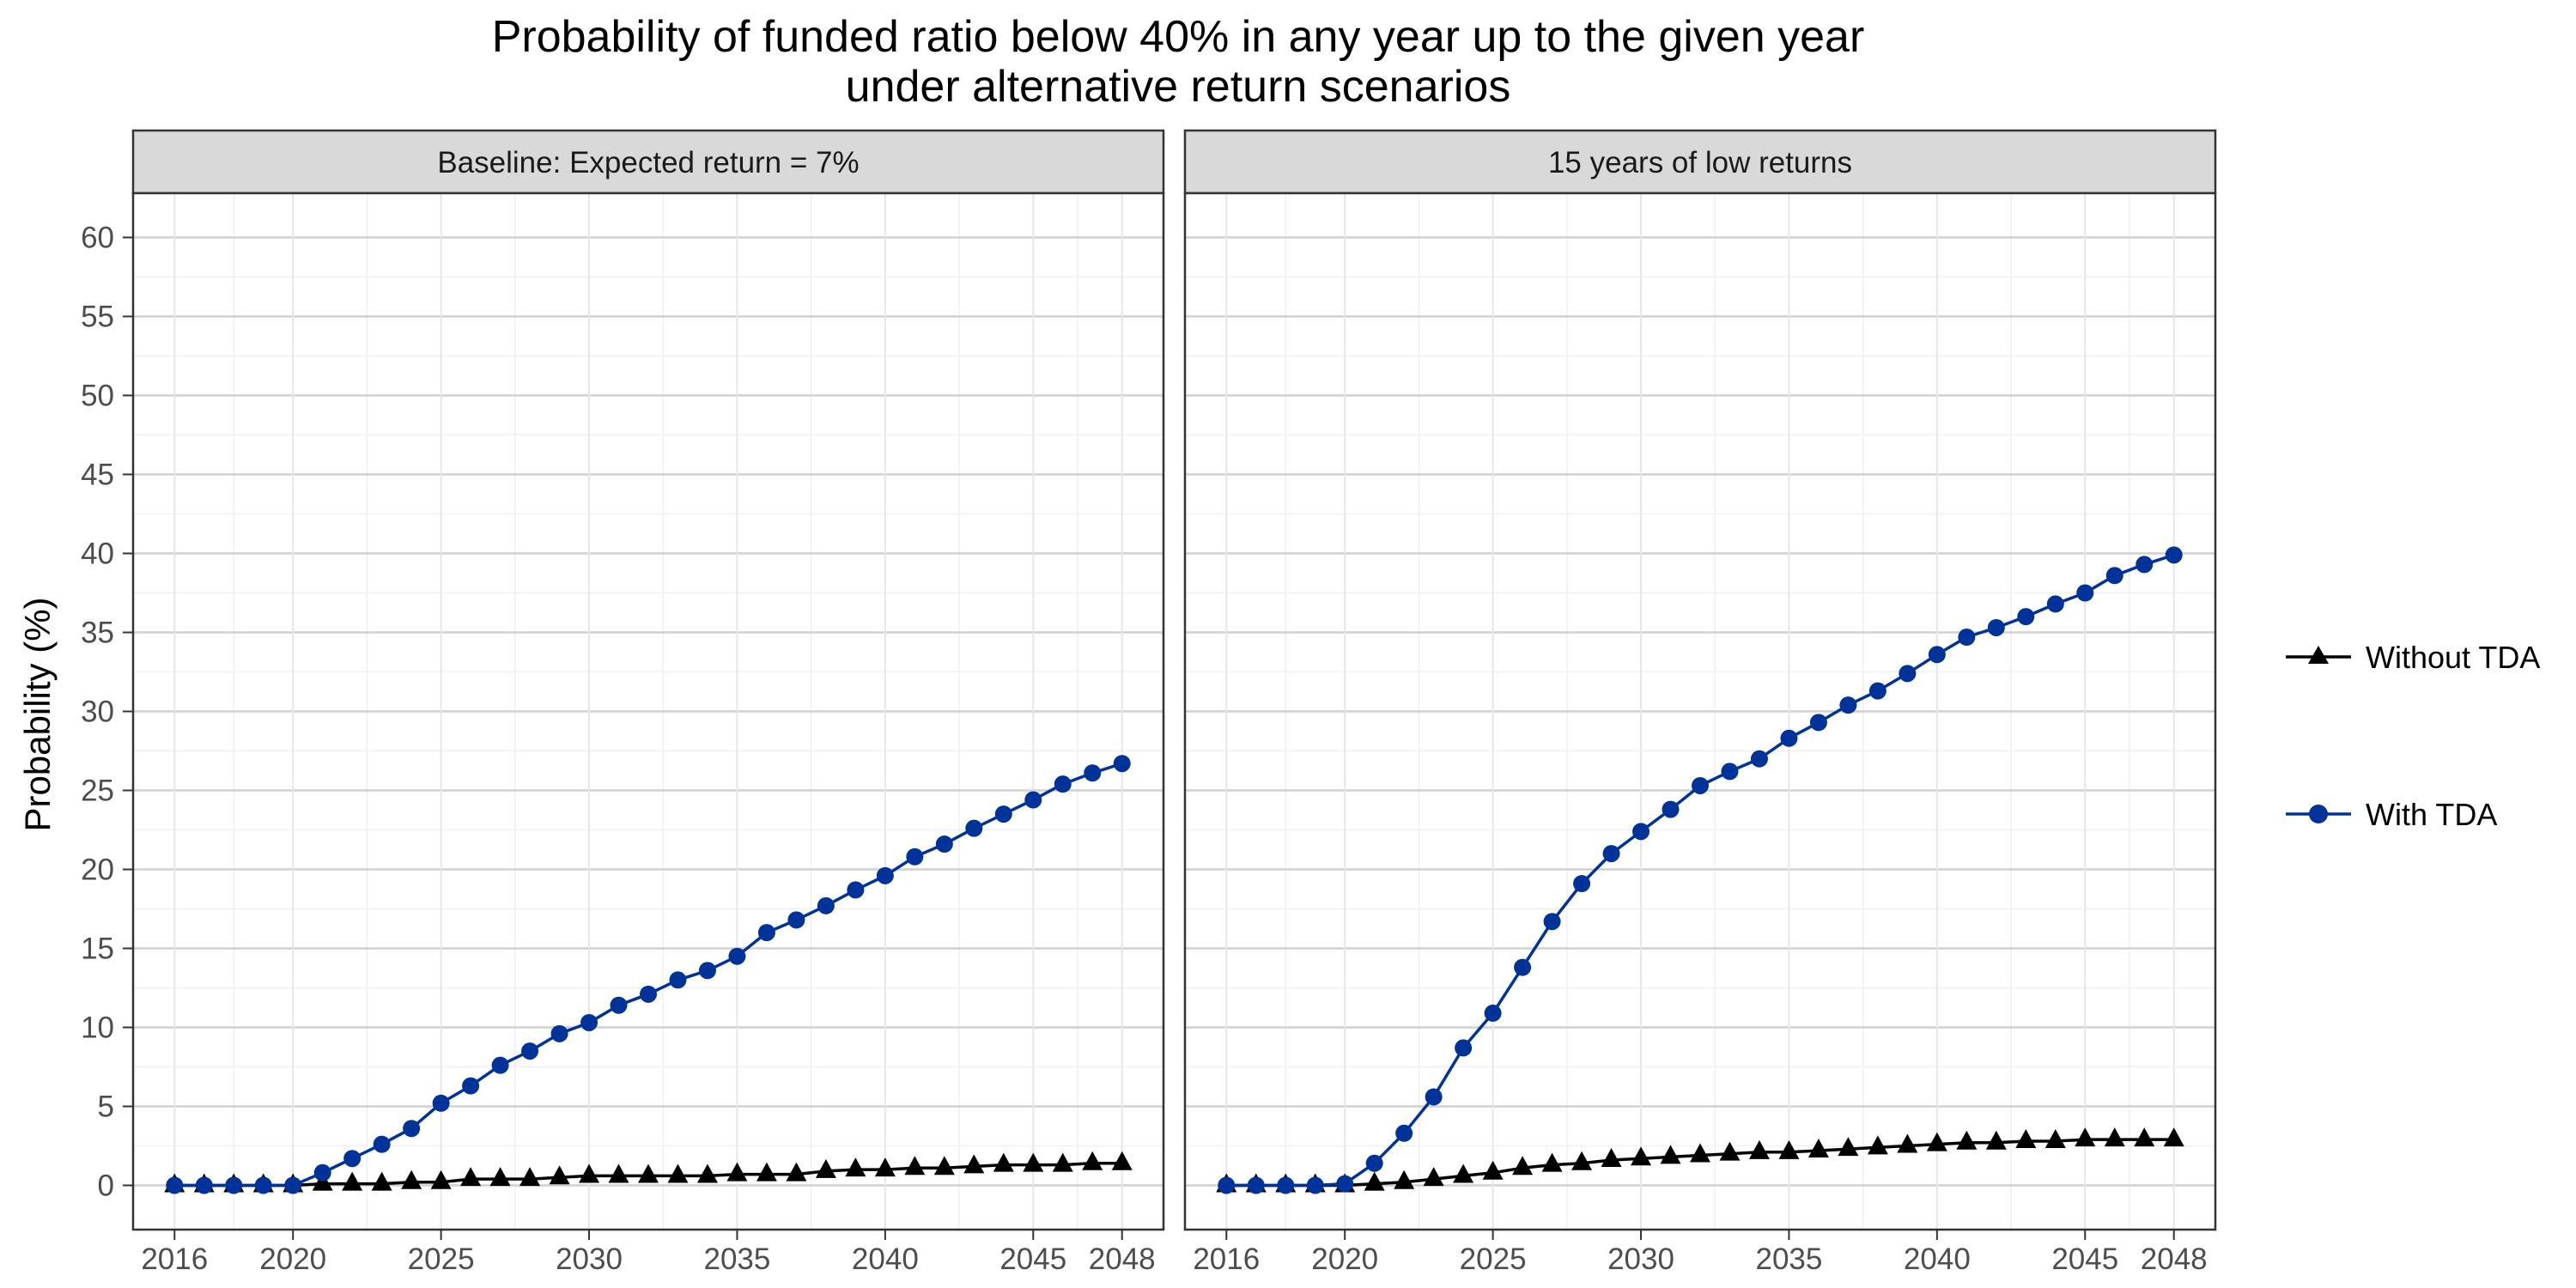 The height and width of the screenshot is (1288, 2576). I want to click on x-tick-label: 2045, so click(1032, 1259).